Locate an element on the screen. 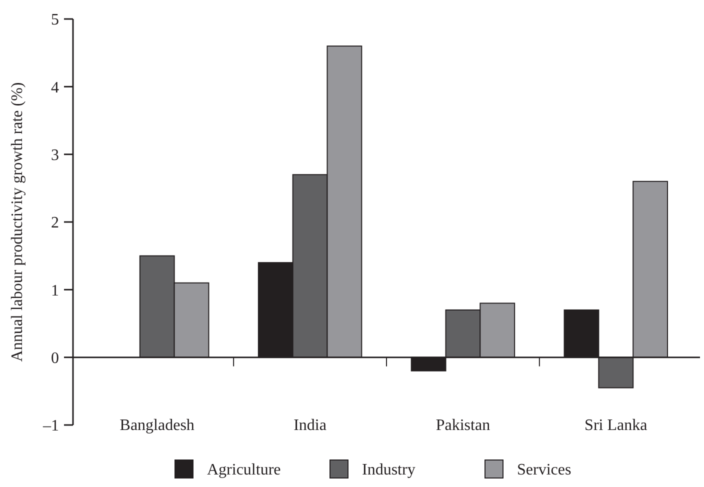  x-tick-label: India is located at coordinates (310, 425).